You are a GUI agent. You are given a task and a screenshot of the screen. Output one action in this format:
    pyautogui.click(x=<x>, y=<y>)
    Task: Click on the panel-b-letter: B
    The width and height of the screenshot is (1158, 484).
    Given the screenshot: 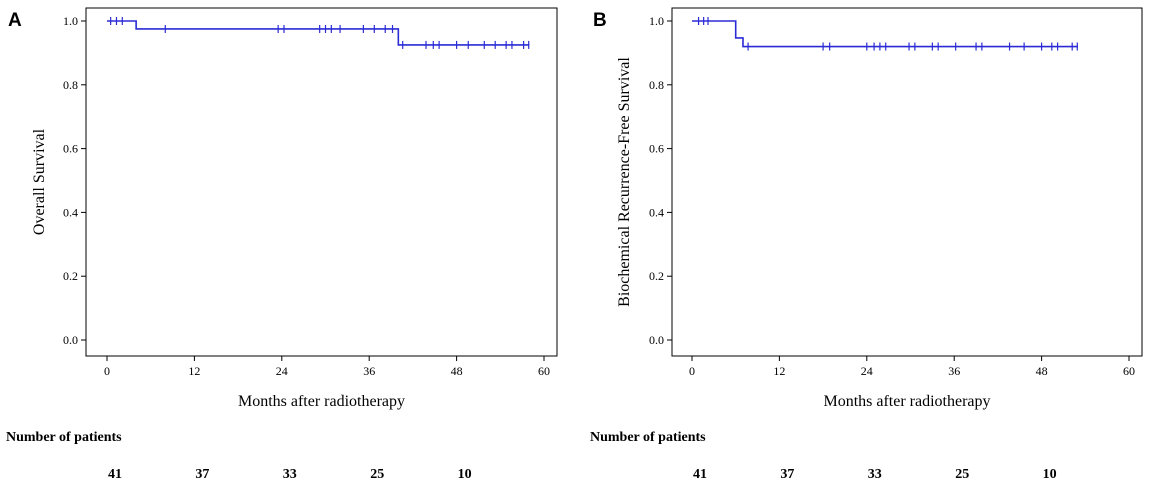 What is the action you would take?
    pyautogui.click(x=600, y=20)
    